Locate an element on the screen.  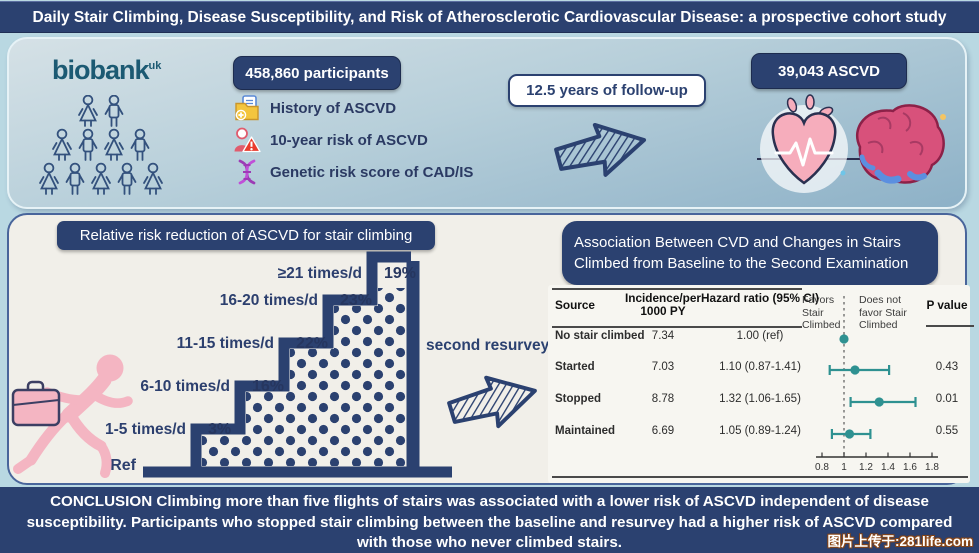
participants-badge: 458,860 participants is located at coordinates (317, 73).